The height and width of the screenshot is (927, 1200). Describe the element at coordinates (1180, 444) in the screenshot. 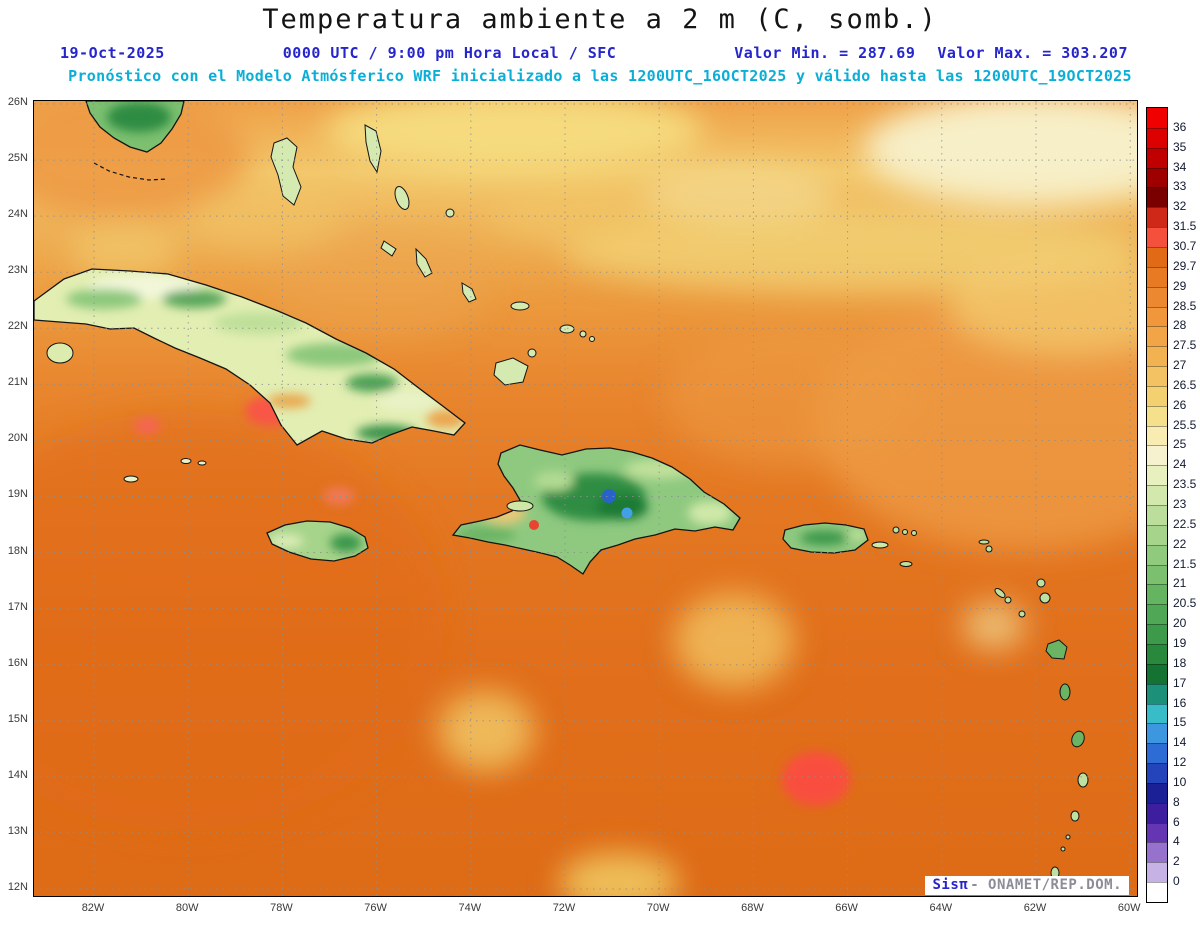

I see `colorbar-label: 25` at that location.